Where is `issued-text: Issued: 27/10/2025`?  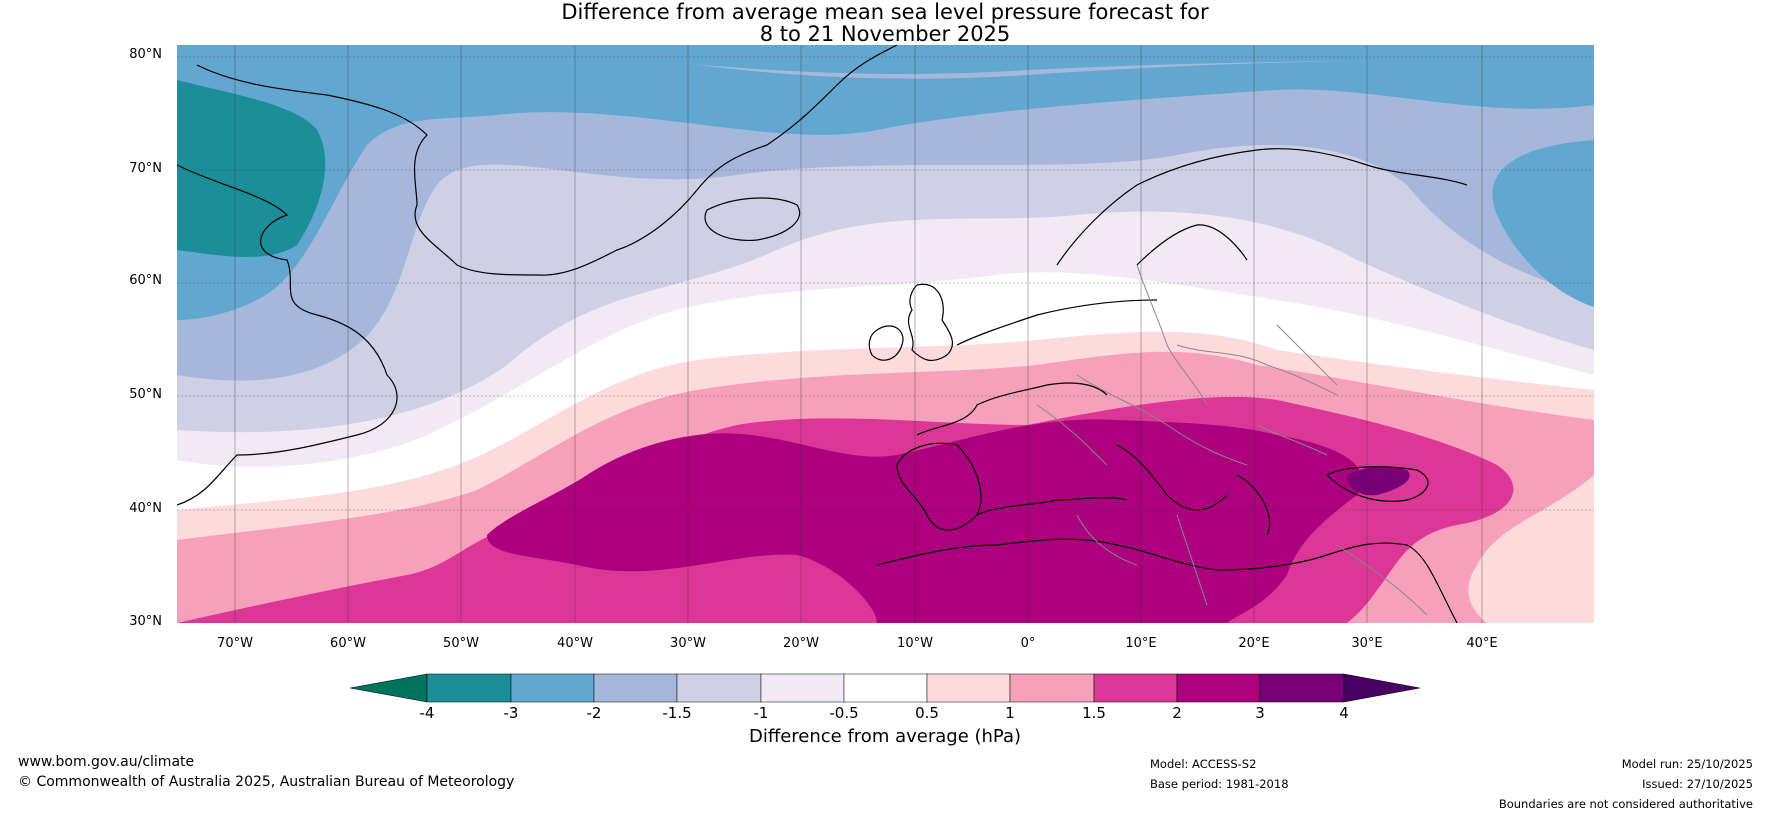 issued-text: Issued: 27/10/2025 is located at coordinates (1697, 784).